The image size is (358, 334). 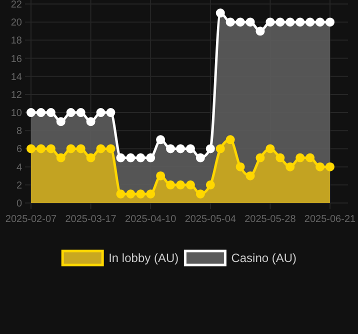 I want to click on y-tick-label: 18, so click(x=16, y=41).